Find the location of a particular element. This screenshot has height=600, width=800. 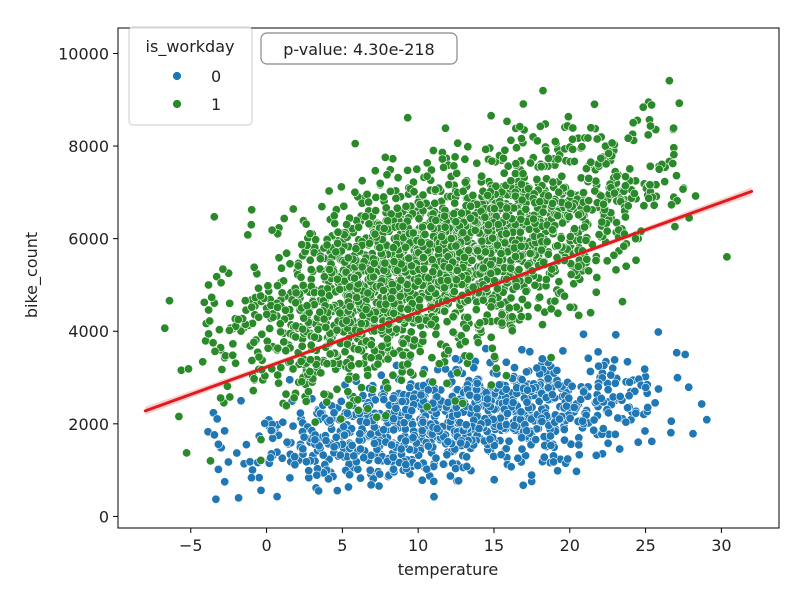

y-tick-label: 4000 is located at coordinates (88, 331).